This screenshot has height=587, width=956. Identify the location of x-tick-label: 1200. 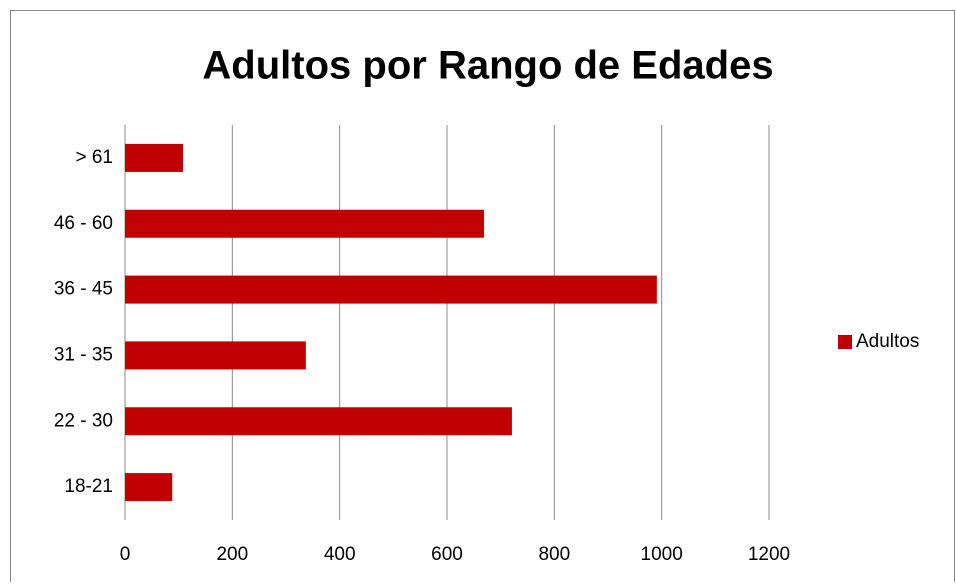
(769, 554).